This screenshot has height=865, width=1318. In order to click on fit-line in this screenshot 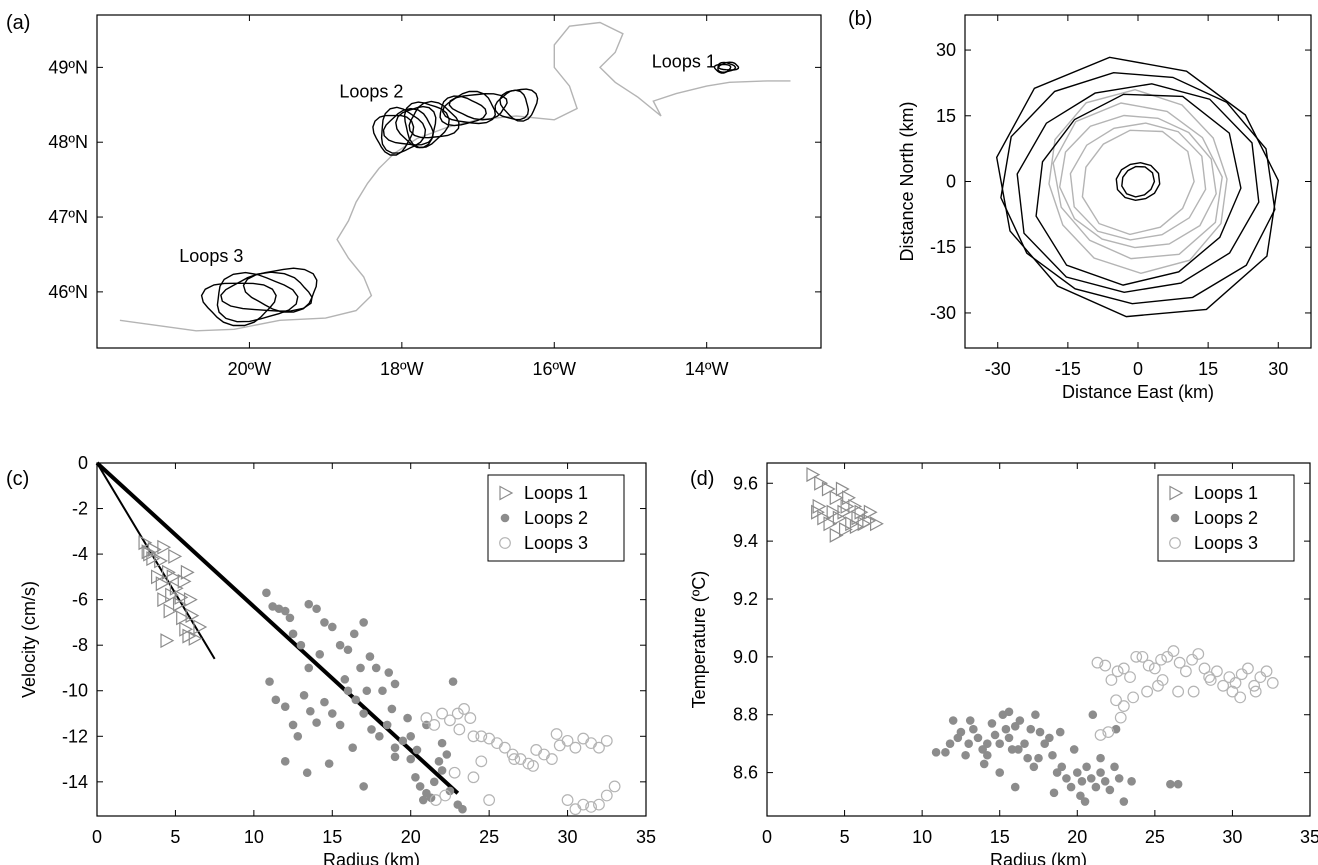, I will do `click(277, 628)`.